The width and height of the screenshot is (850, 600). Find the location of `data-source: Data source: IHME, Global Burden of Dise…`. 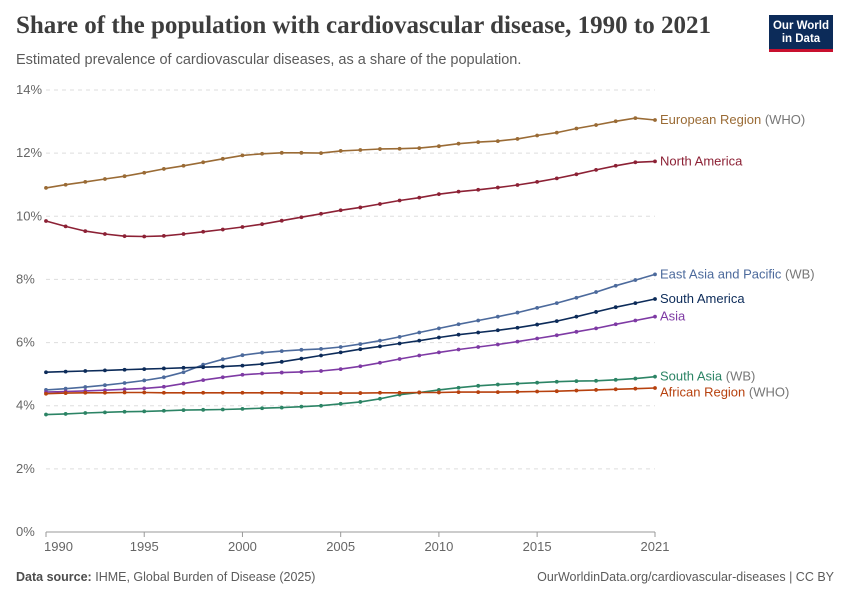

data-source: Data source: IHME, Global Burden of Dise… is located at coordinates (165, 577).